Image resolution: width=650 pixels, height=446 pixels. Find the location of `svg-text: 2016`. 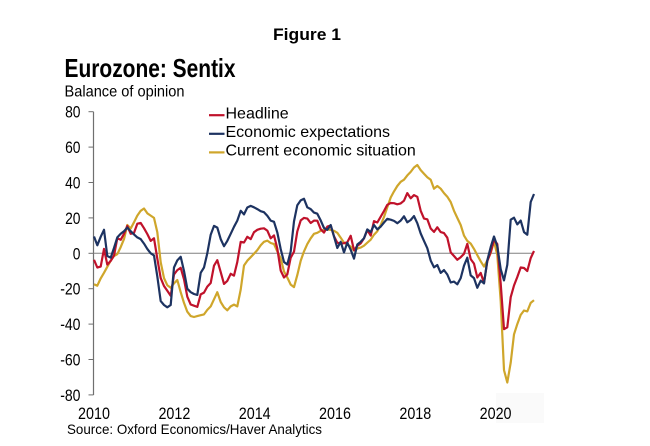

svg-text: 2016 is located at coordinates (335, 414).